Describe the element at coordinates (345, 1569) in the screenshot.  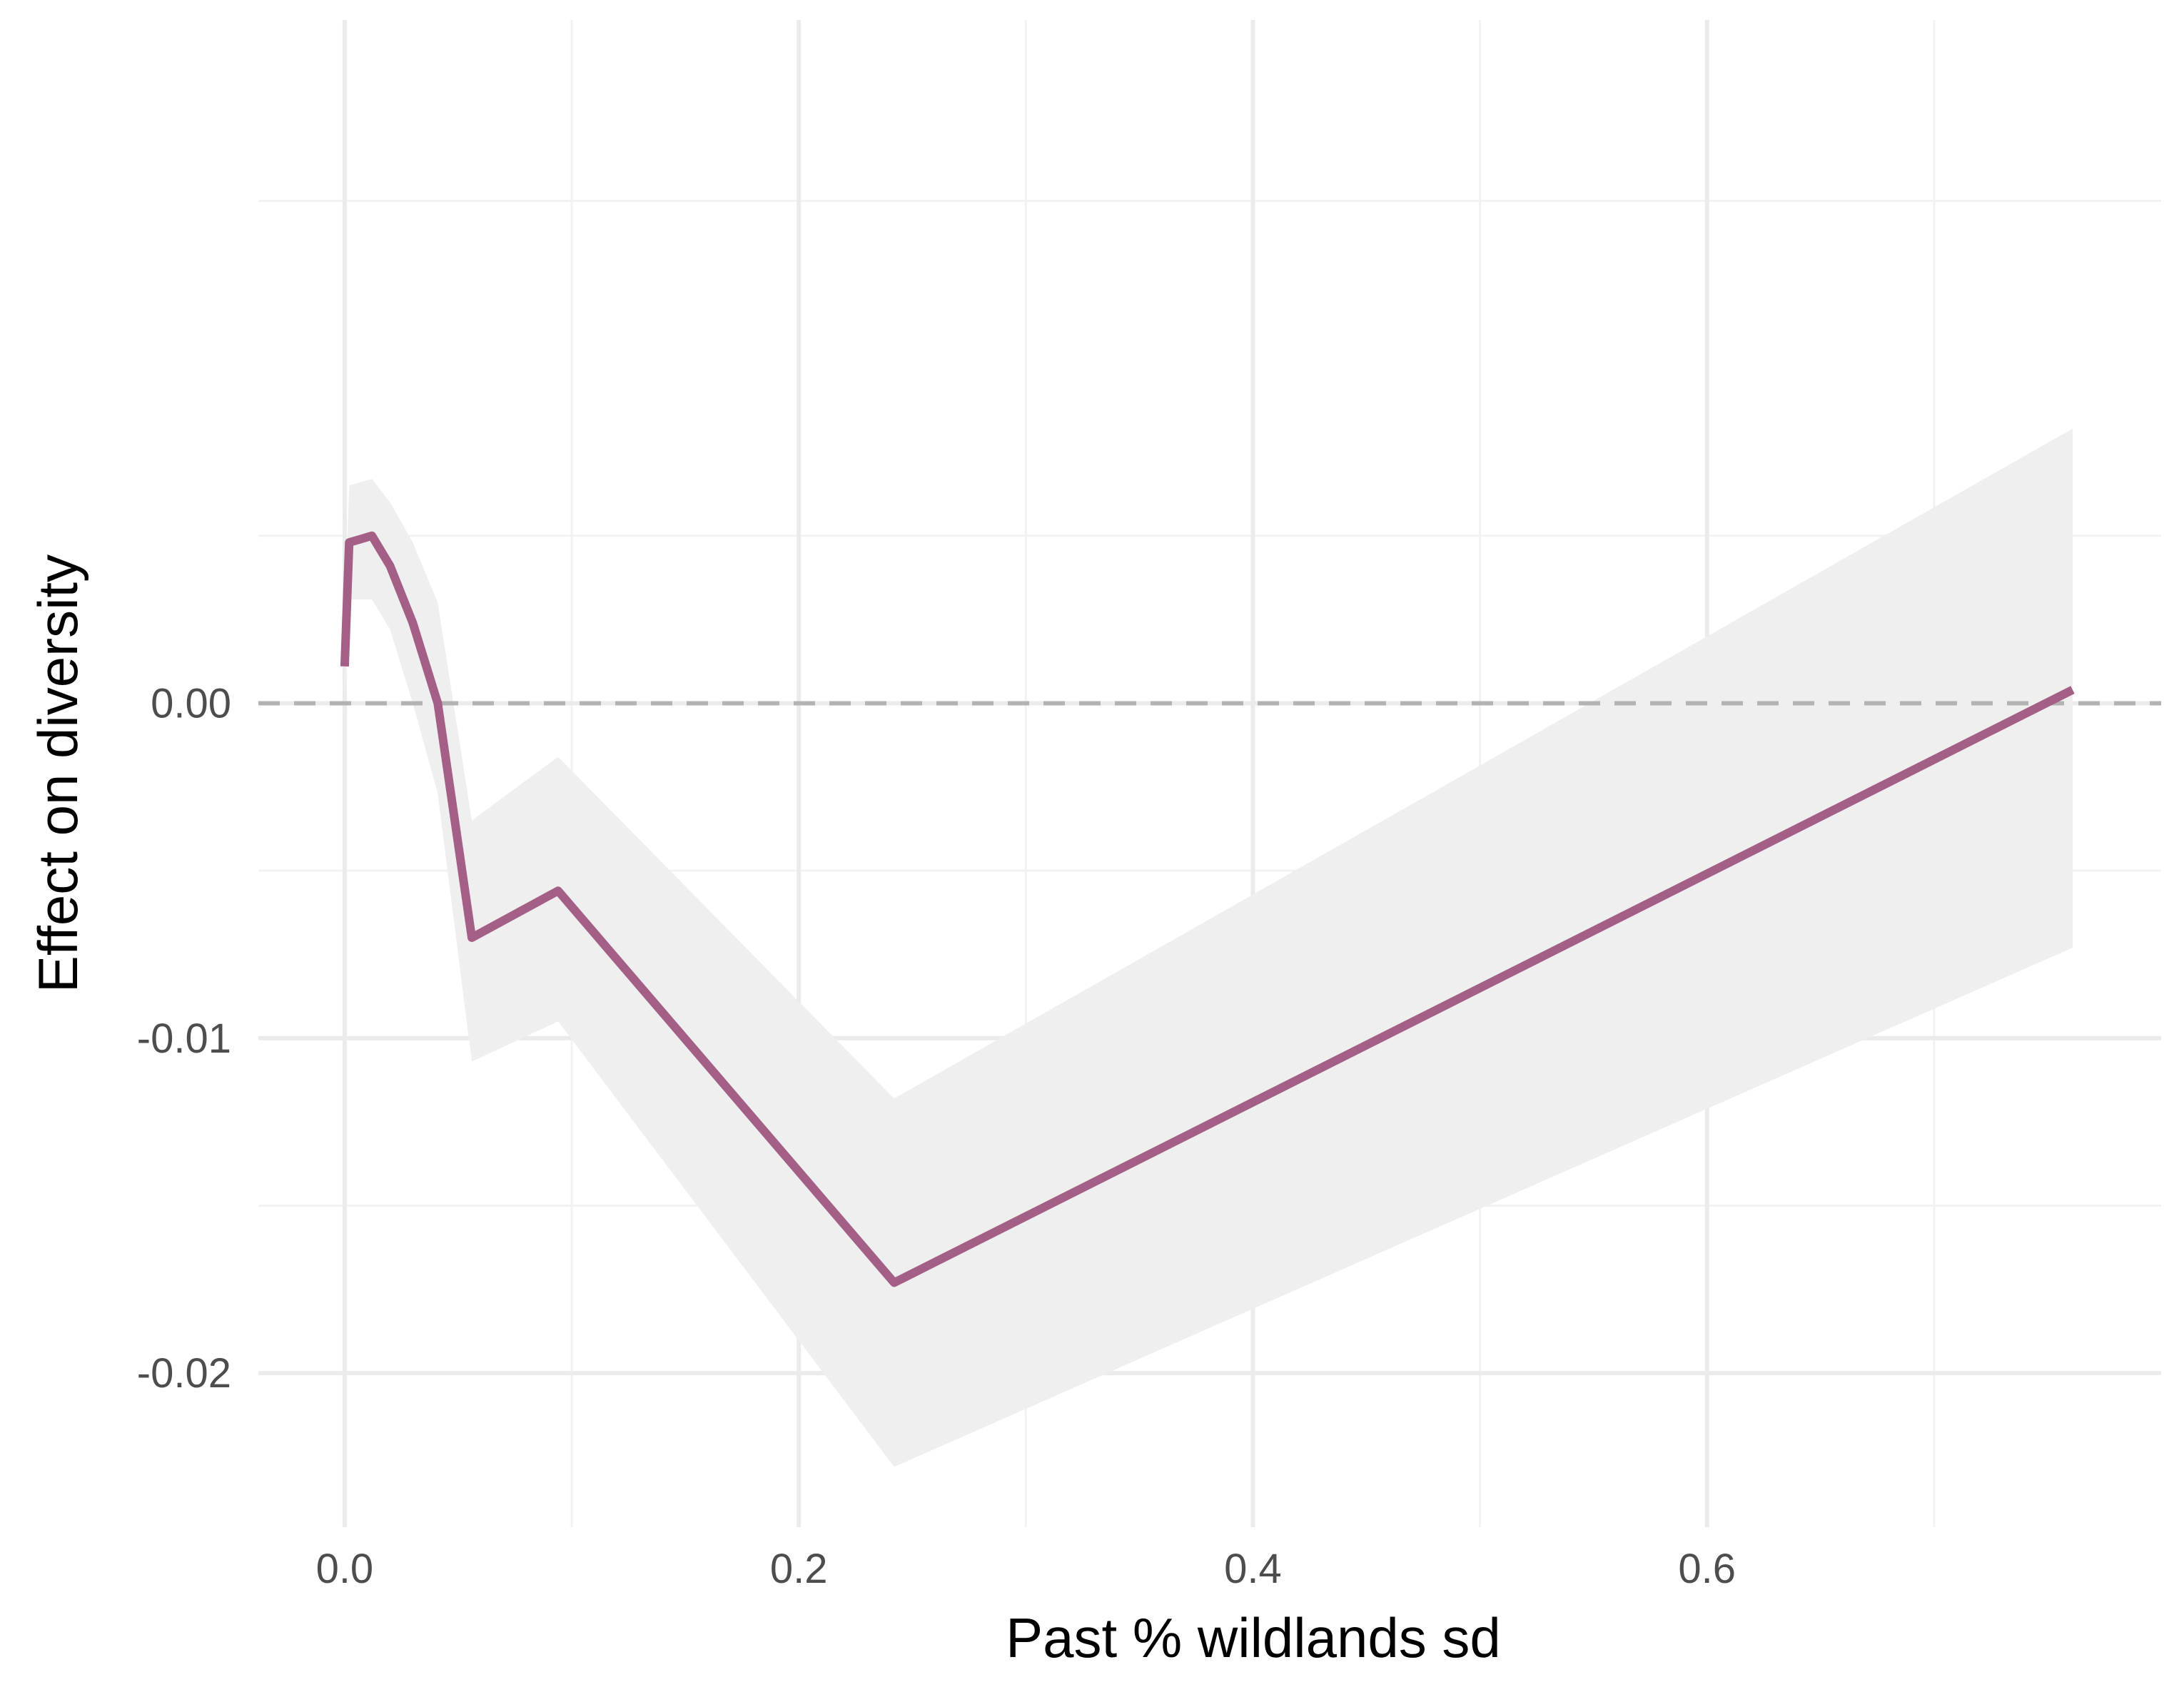
I see `x-tick-label: 0.0` at that location.